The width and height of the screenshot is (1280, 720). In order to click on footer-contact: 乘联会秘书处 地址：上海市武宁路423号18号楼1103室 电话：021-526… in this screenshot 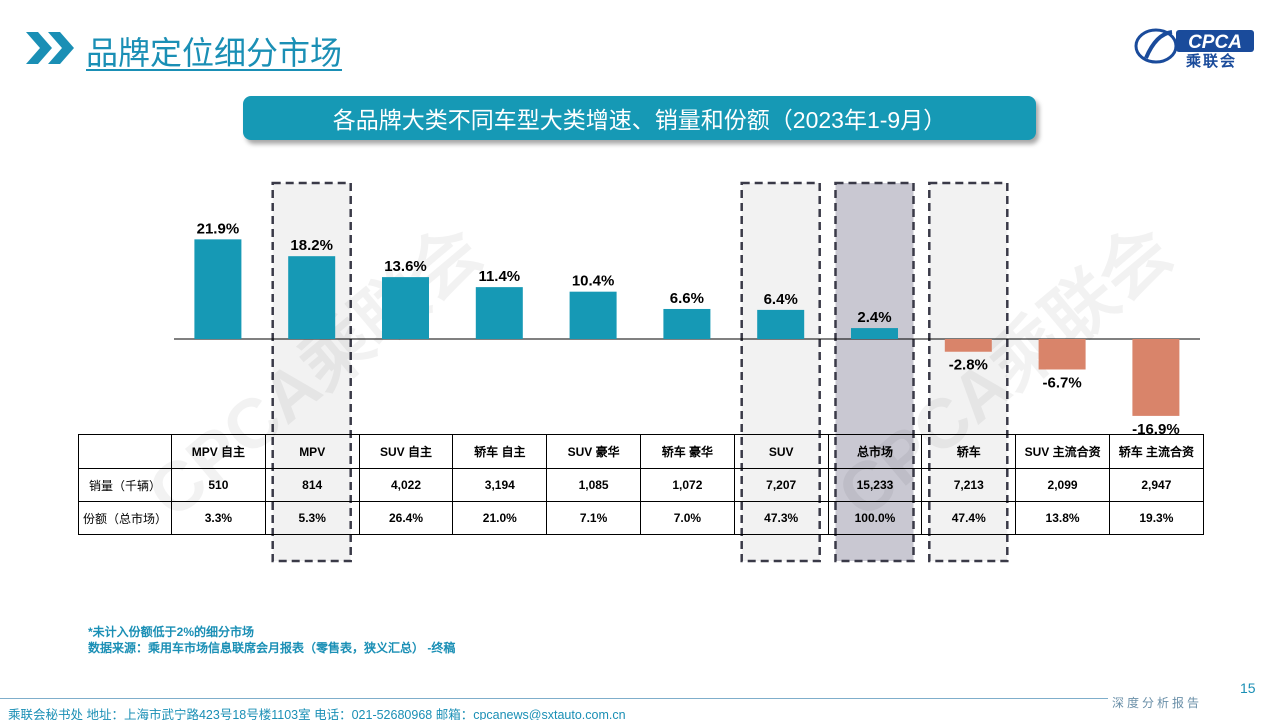, I will do `click(317, 714)`.